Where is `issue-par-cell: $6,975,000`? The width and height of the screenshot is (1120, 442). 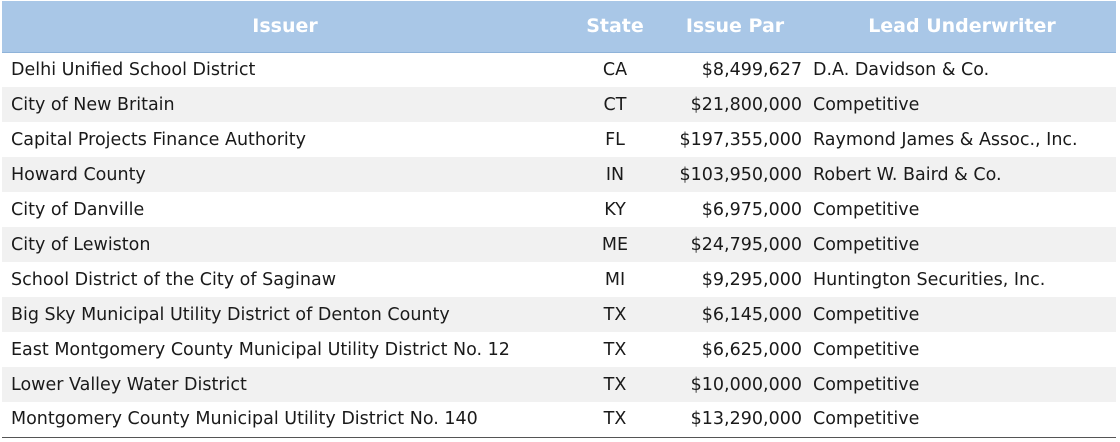 issue-par-cell: $6,975,000 is located at coordinates (751, 209).